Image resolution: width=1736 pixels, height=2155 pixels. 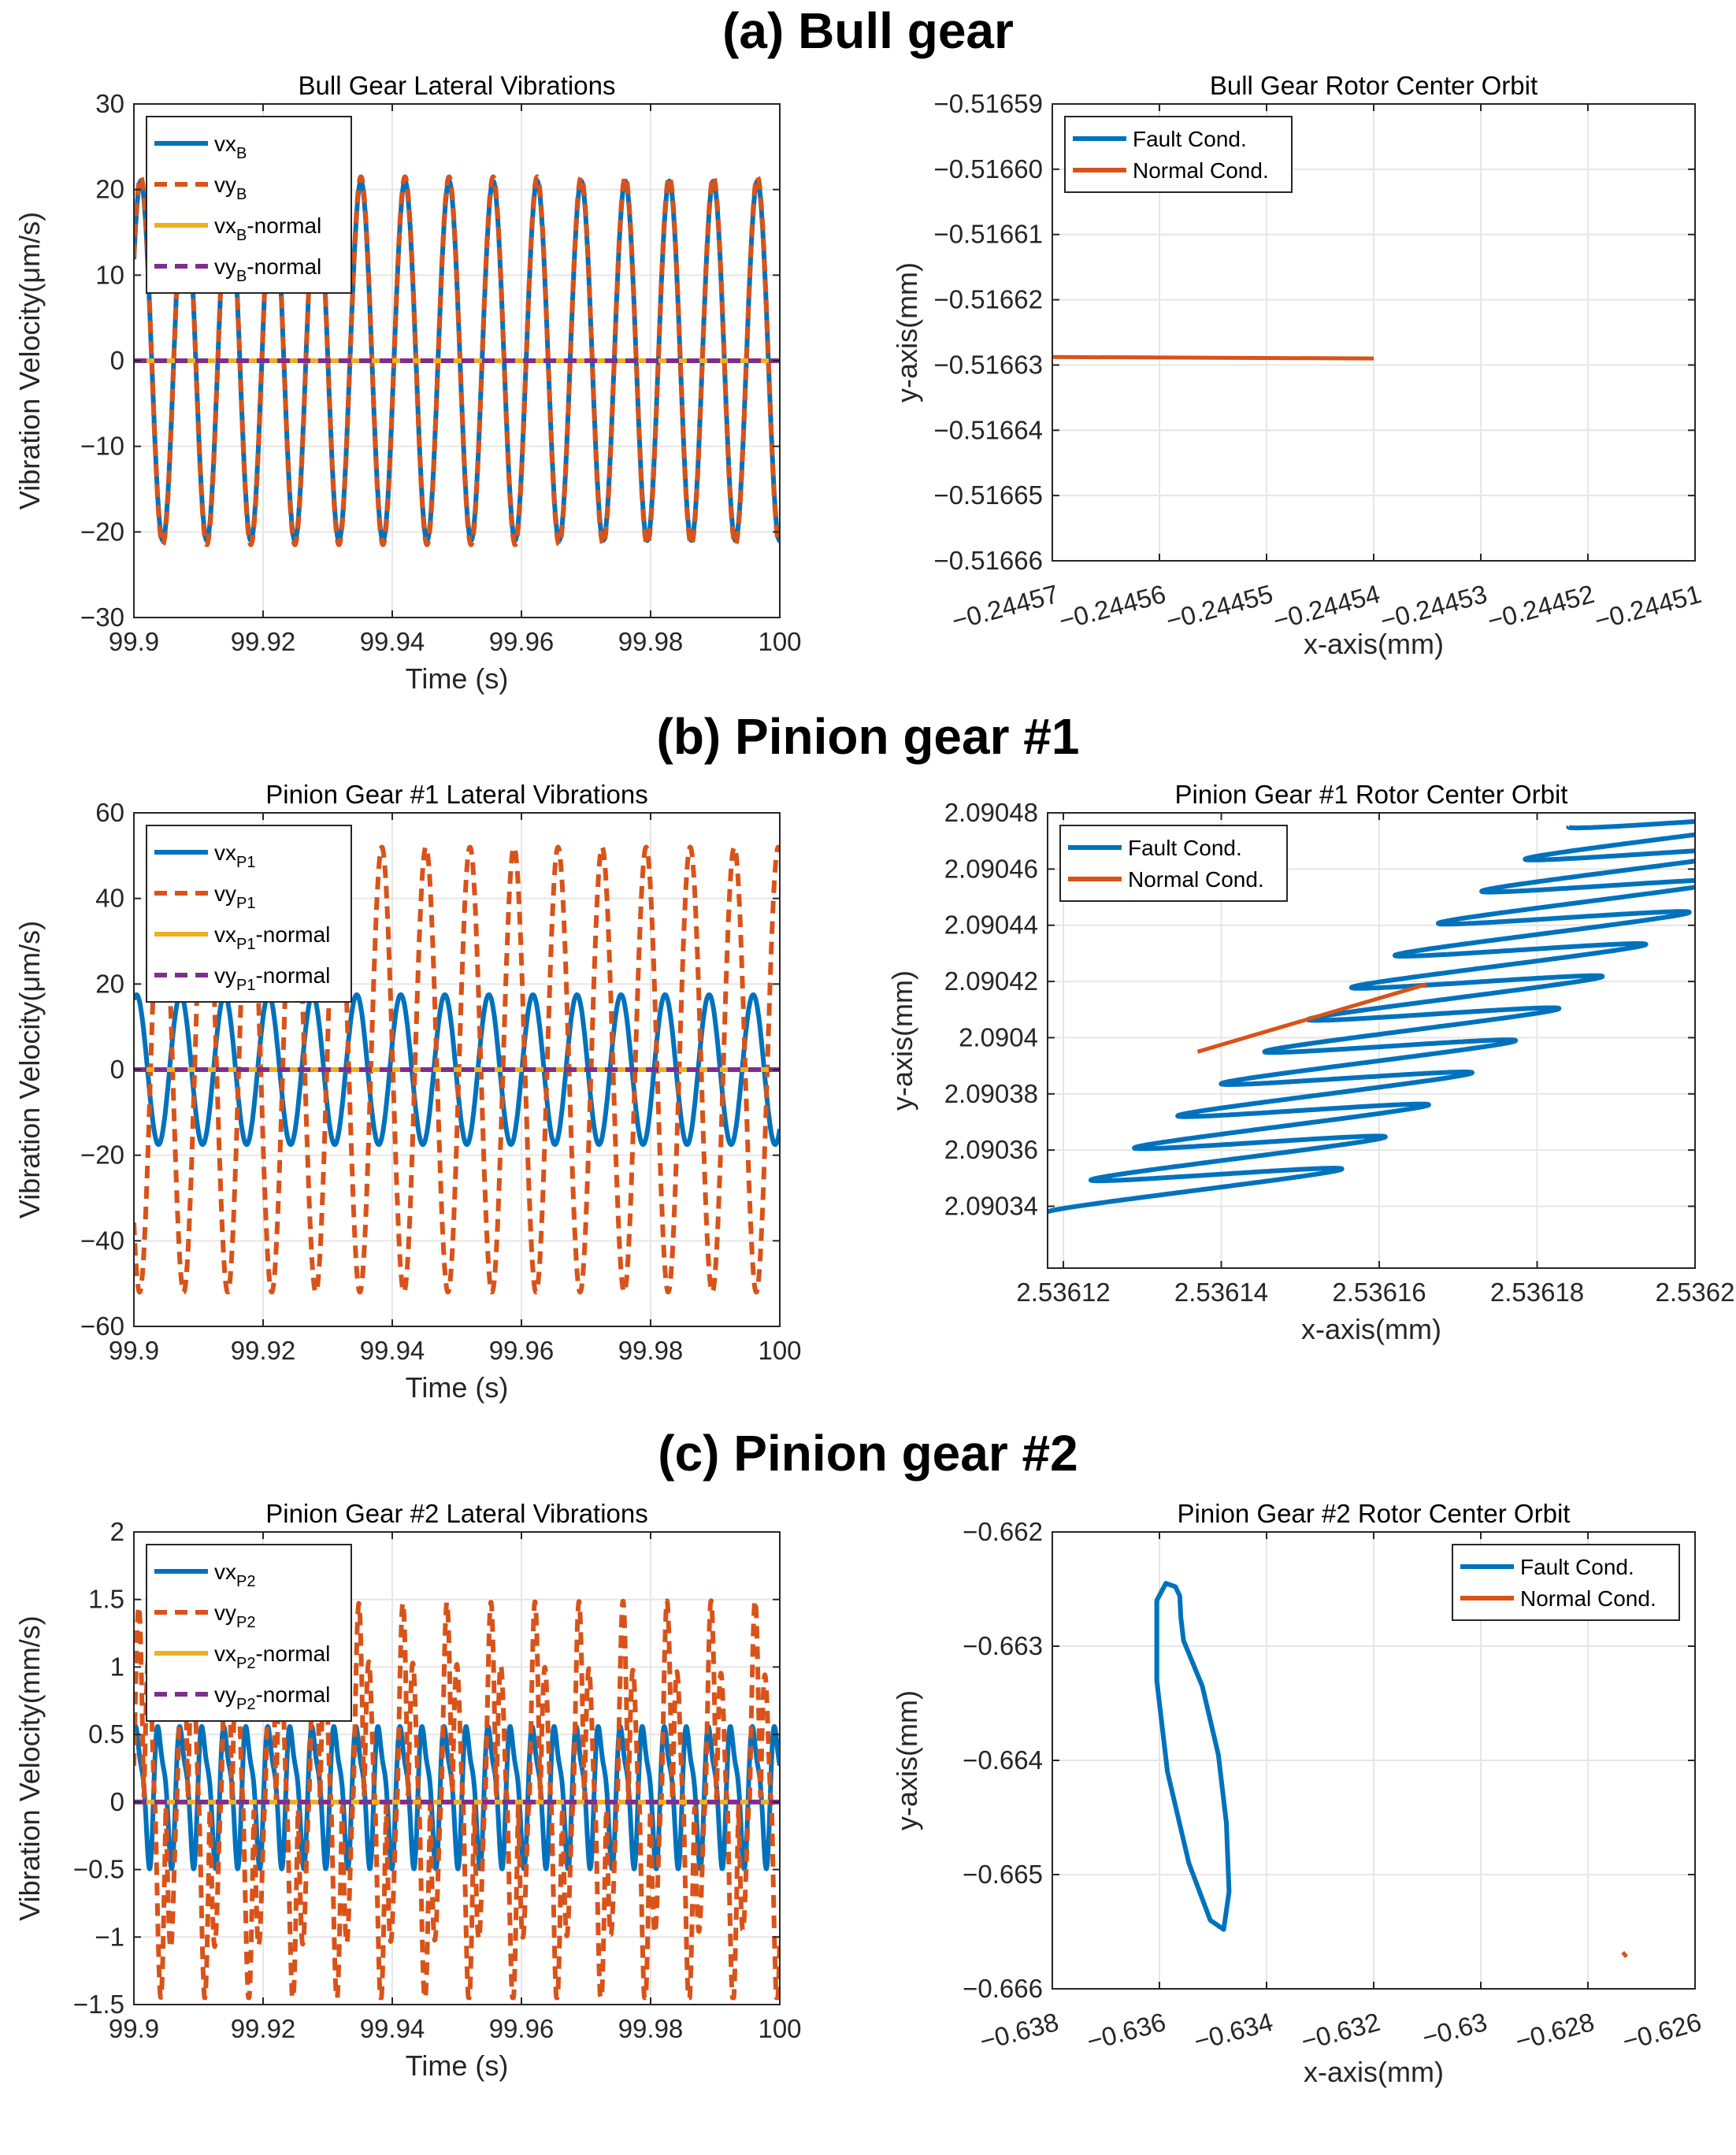 I want to click on y-tick-label: −0.51666, so click(x=988, y=560).